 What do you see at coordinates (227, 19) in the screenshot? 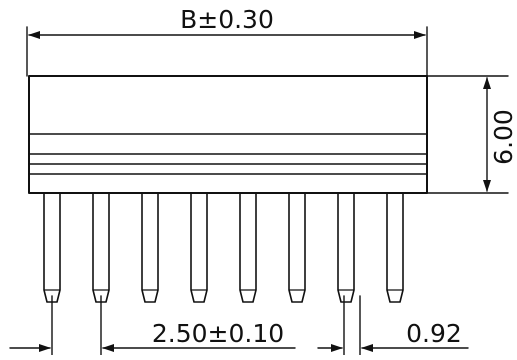
I see `overall-length-label: B±0.30` at bounding box center [227, 19].